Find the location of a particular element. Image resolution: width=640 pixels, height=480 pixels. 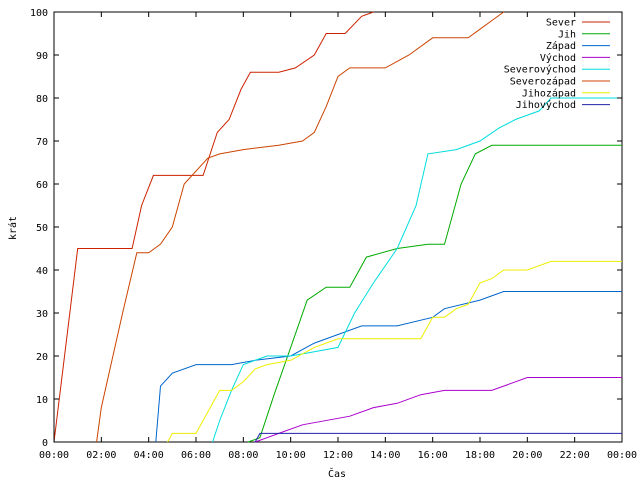

x-tick-label: 20:00 is located at coordinates (527, 455).